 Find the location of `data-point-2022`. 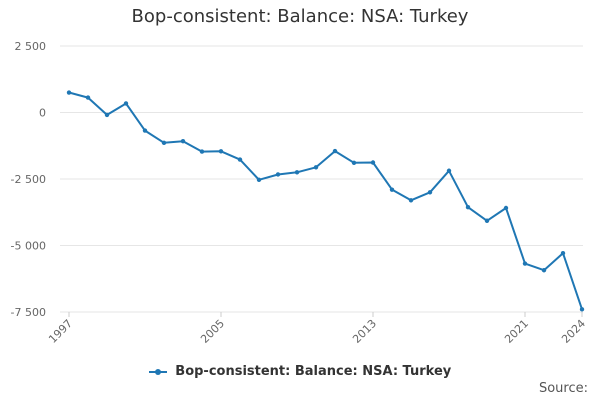

data-point-2022 is located at coordinates (544, 270).